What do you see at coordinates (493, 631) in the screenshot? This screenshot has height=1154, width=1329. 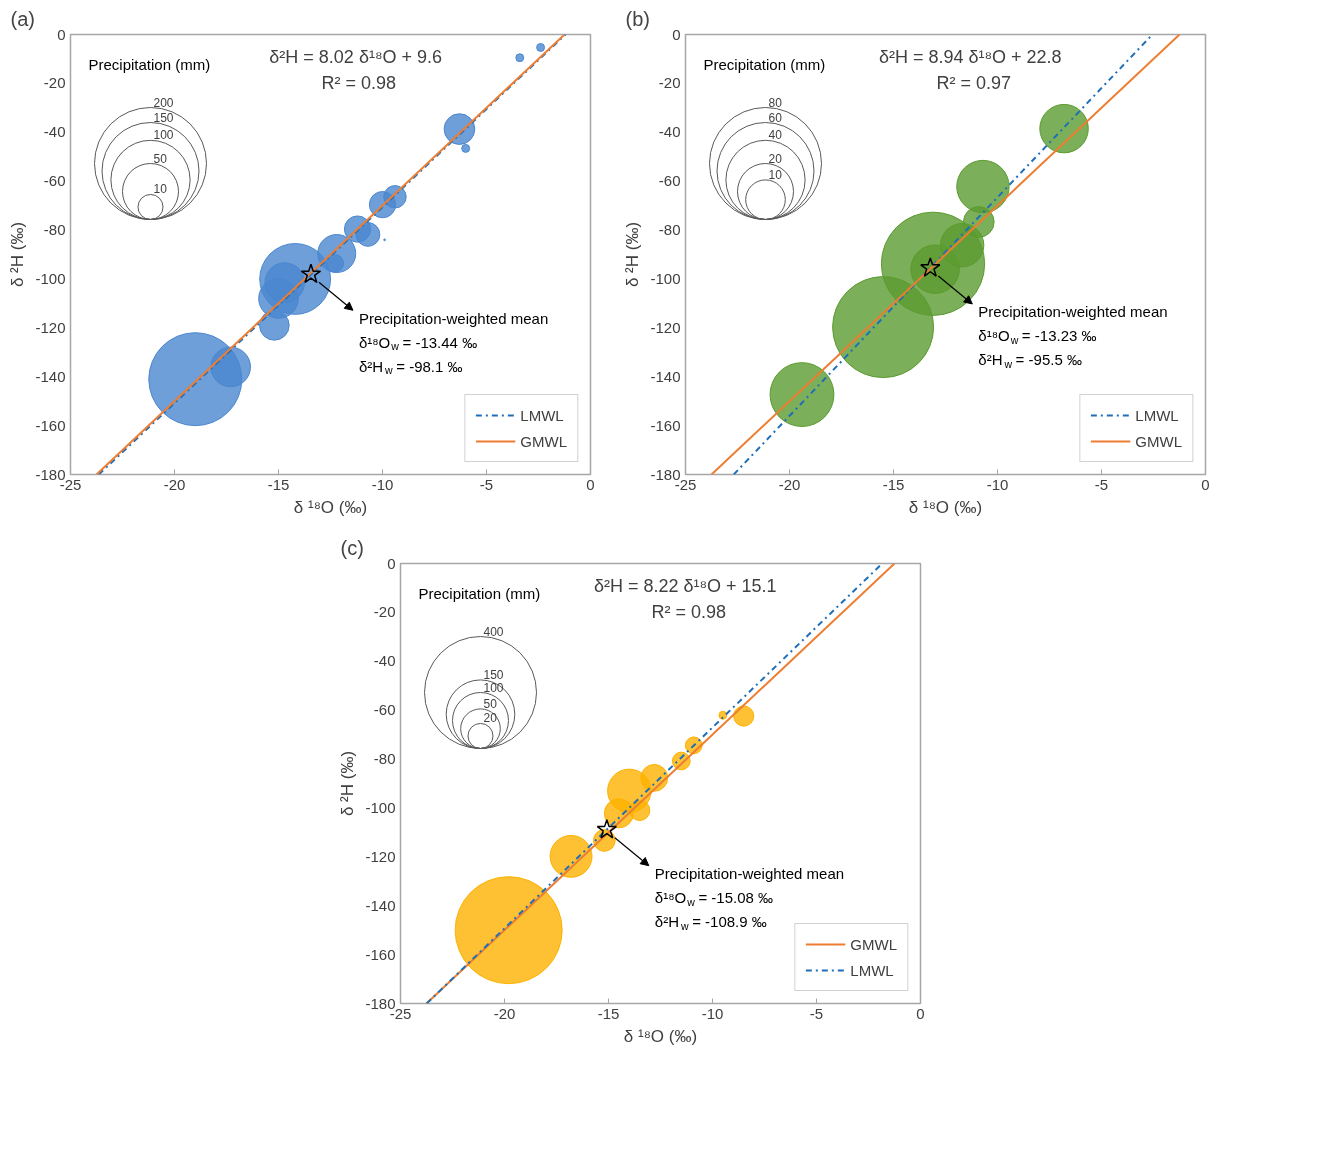 I see `legend-label: 400` at bounding box center [493, 631].